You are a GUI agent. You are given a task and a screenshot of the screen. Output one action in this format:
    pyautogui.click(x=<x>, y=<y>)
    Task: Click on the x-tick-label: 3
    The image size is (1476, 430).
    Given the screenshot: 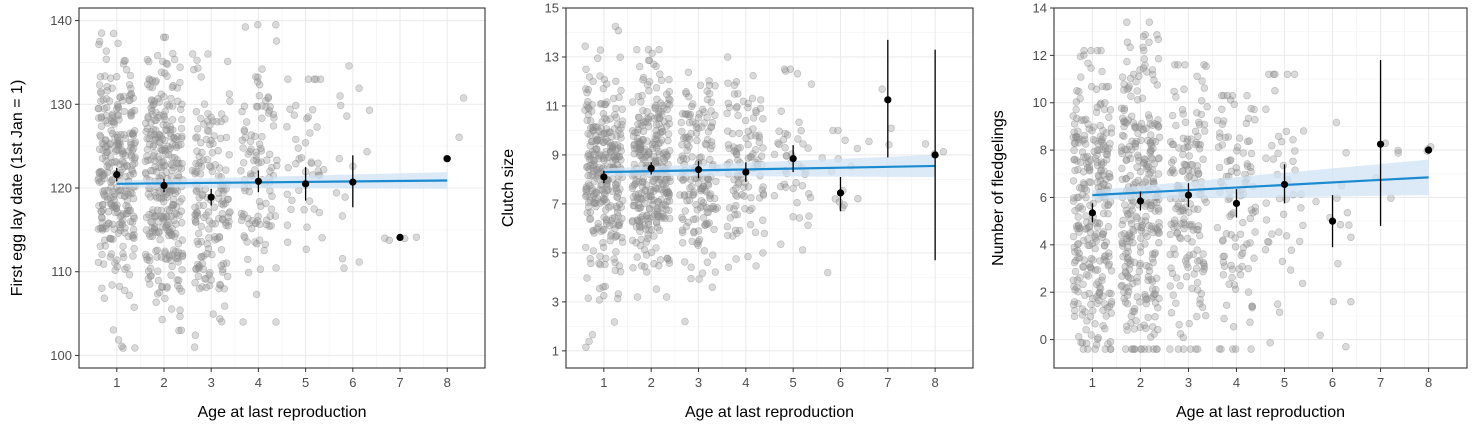 What is the action you would take?
    pyautogui.click(x=211, y=382)
    